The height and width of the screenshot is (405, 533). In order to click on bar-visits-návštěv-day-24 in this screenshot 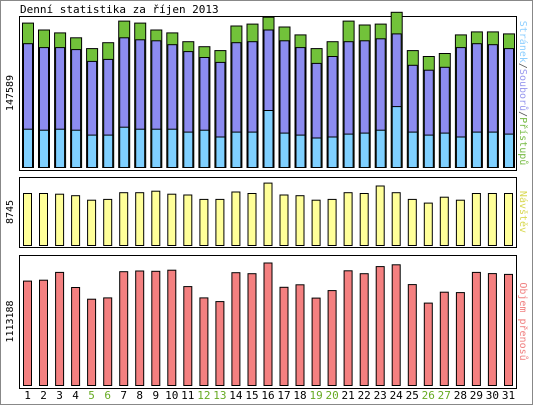, I will do `click(396, 219)`.